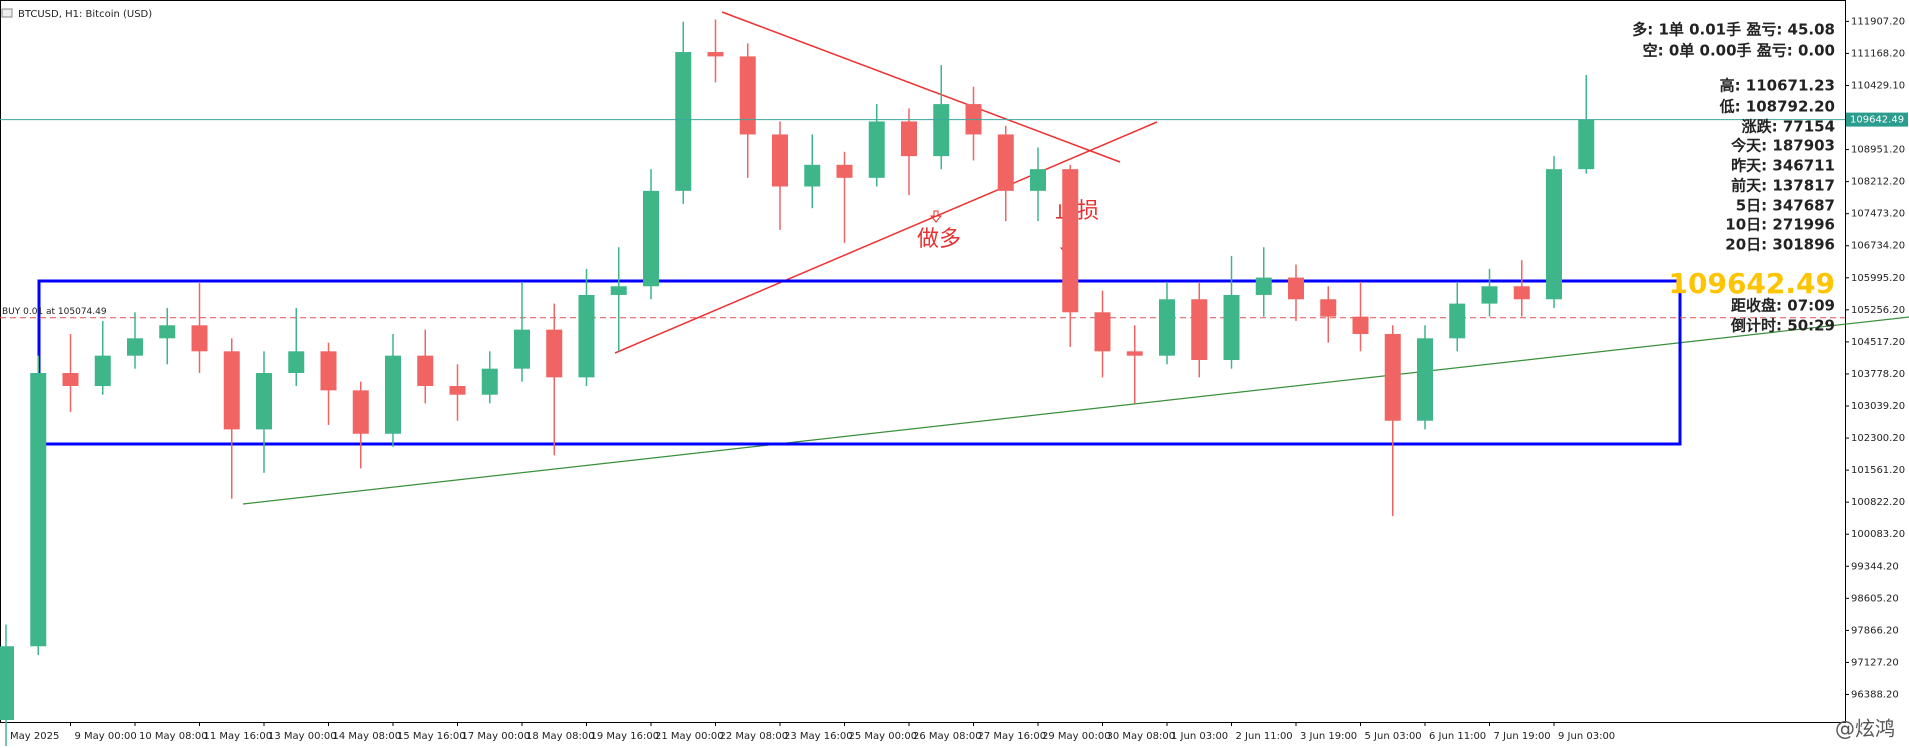 This screenshot has height=748, width=1909. What do you see at coordinates (238, 736) in the screenshot?
I see `x-tick-label: 11 May 16:00` at bounding box center [238, 736].